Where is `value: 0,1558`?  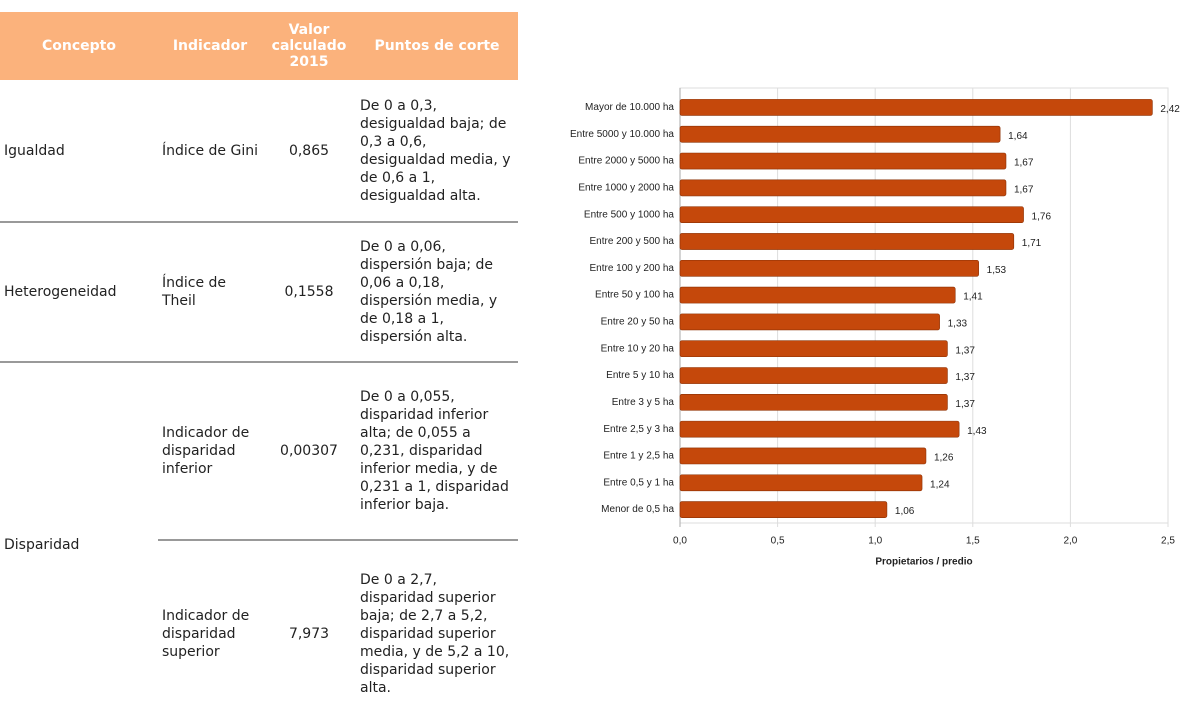
value: 0,1558 is located at coordinates (309, 292).